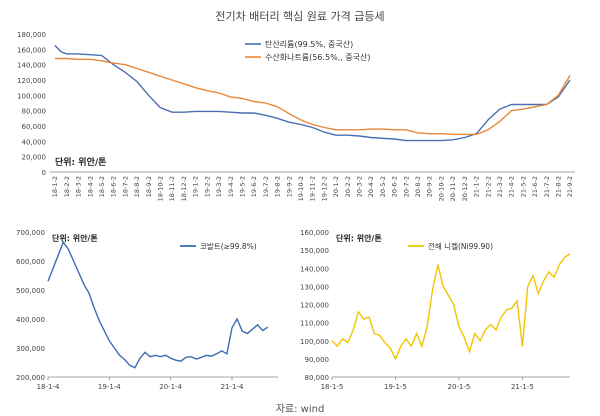 This screenshot has width=600, height=416. Describe the element at coordinates (219, 186) in the screenshot. I see `x-tick-label: 19-3-2` at that location.